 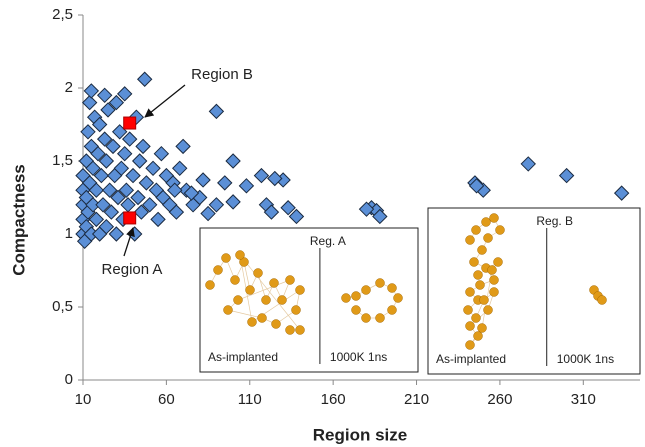 I want to click on annotation: Region A, so click(x=132, y=269).